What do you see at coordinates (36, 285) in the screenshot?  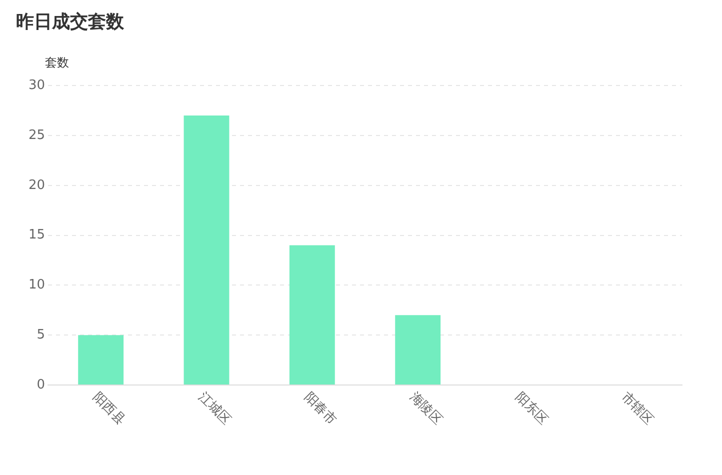 I see `y-tick-label: 10` at bounding box center [36, 285].